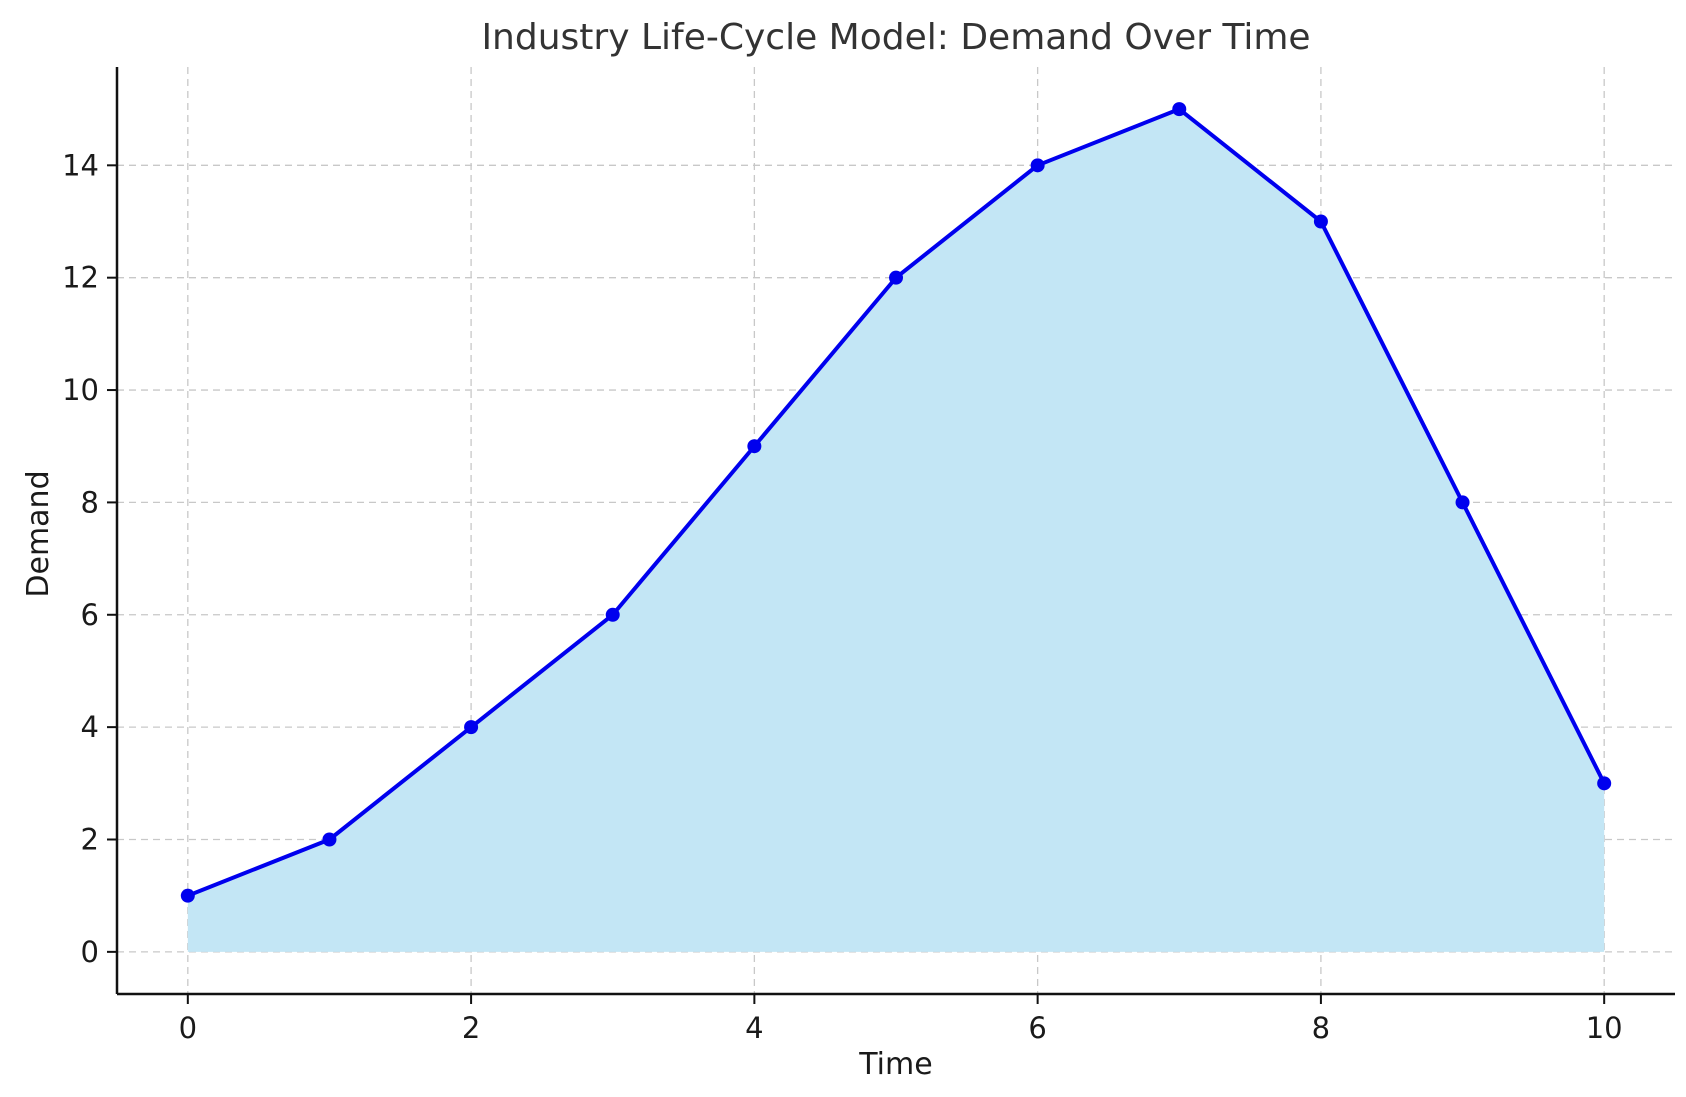 The width and height of the screenshot is (1686, 1097). Describe the element at coordinates (90, 502) in the screenshot. I see `y-tick-label-8: 8` at that location.